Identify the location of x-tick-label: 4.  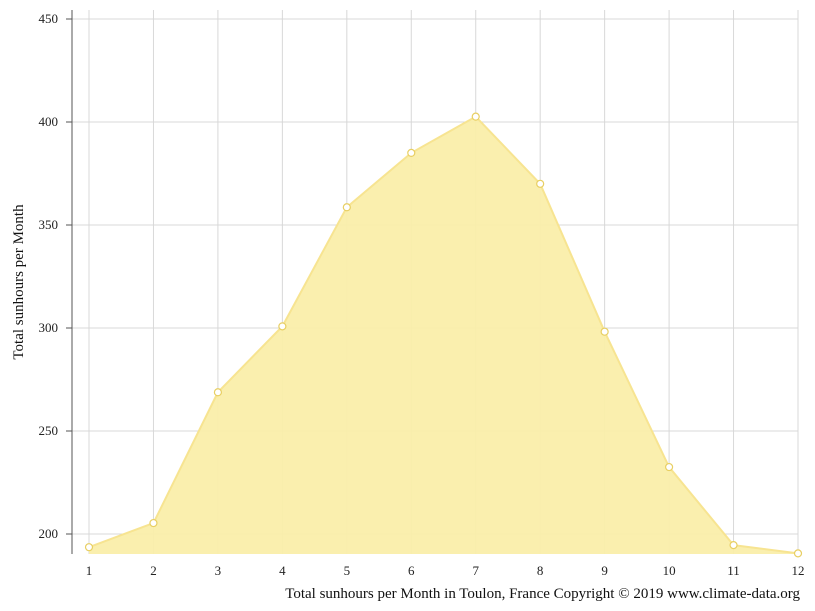
(282, 570).